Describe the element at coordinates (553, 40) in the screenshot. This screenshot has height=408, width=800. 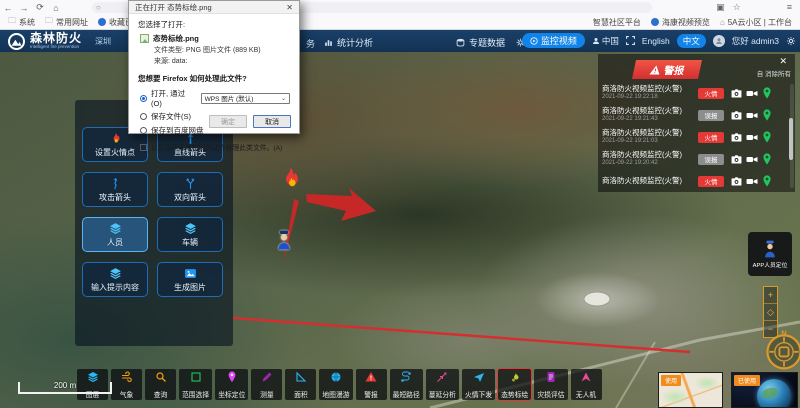
I see `monitor-video-button: 监控视频` at that location.